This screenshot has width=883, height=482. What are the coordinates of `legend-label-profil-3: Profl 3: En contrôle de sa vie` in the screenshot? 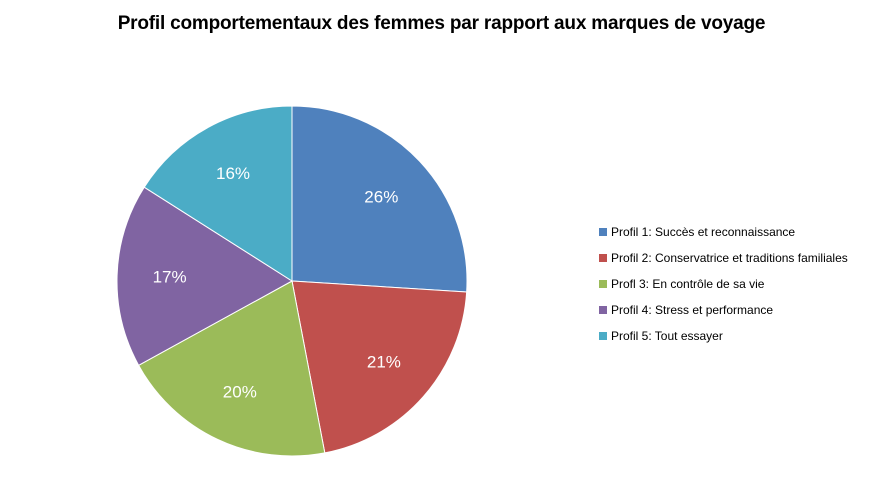 It's located at (688, 284).